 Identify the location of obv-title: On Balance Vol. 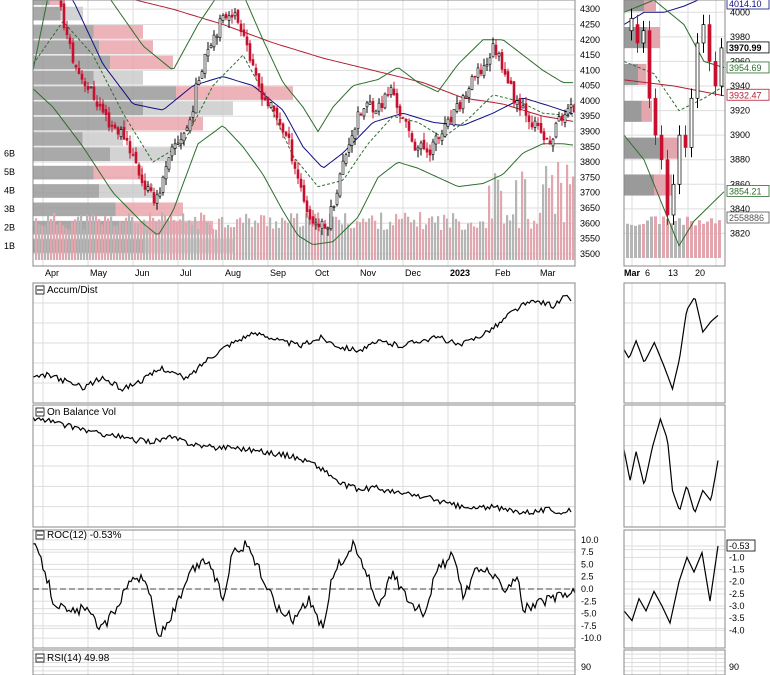
(81, 412).